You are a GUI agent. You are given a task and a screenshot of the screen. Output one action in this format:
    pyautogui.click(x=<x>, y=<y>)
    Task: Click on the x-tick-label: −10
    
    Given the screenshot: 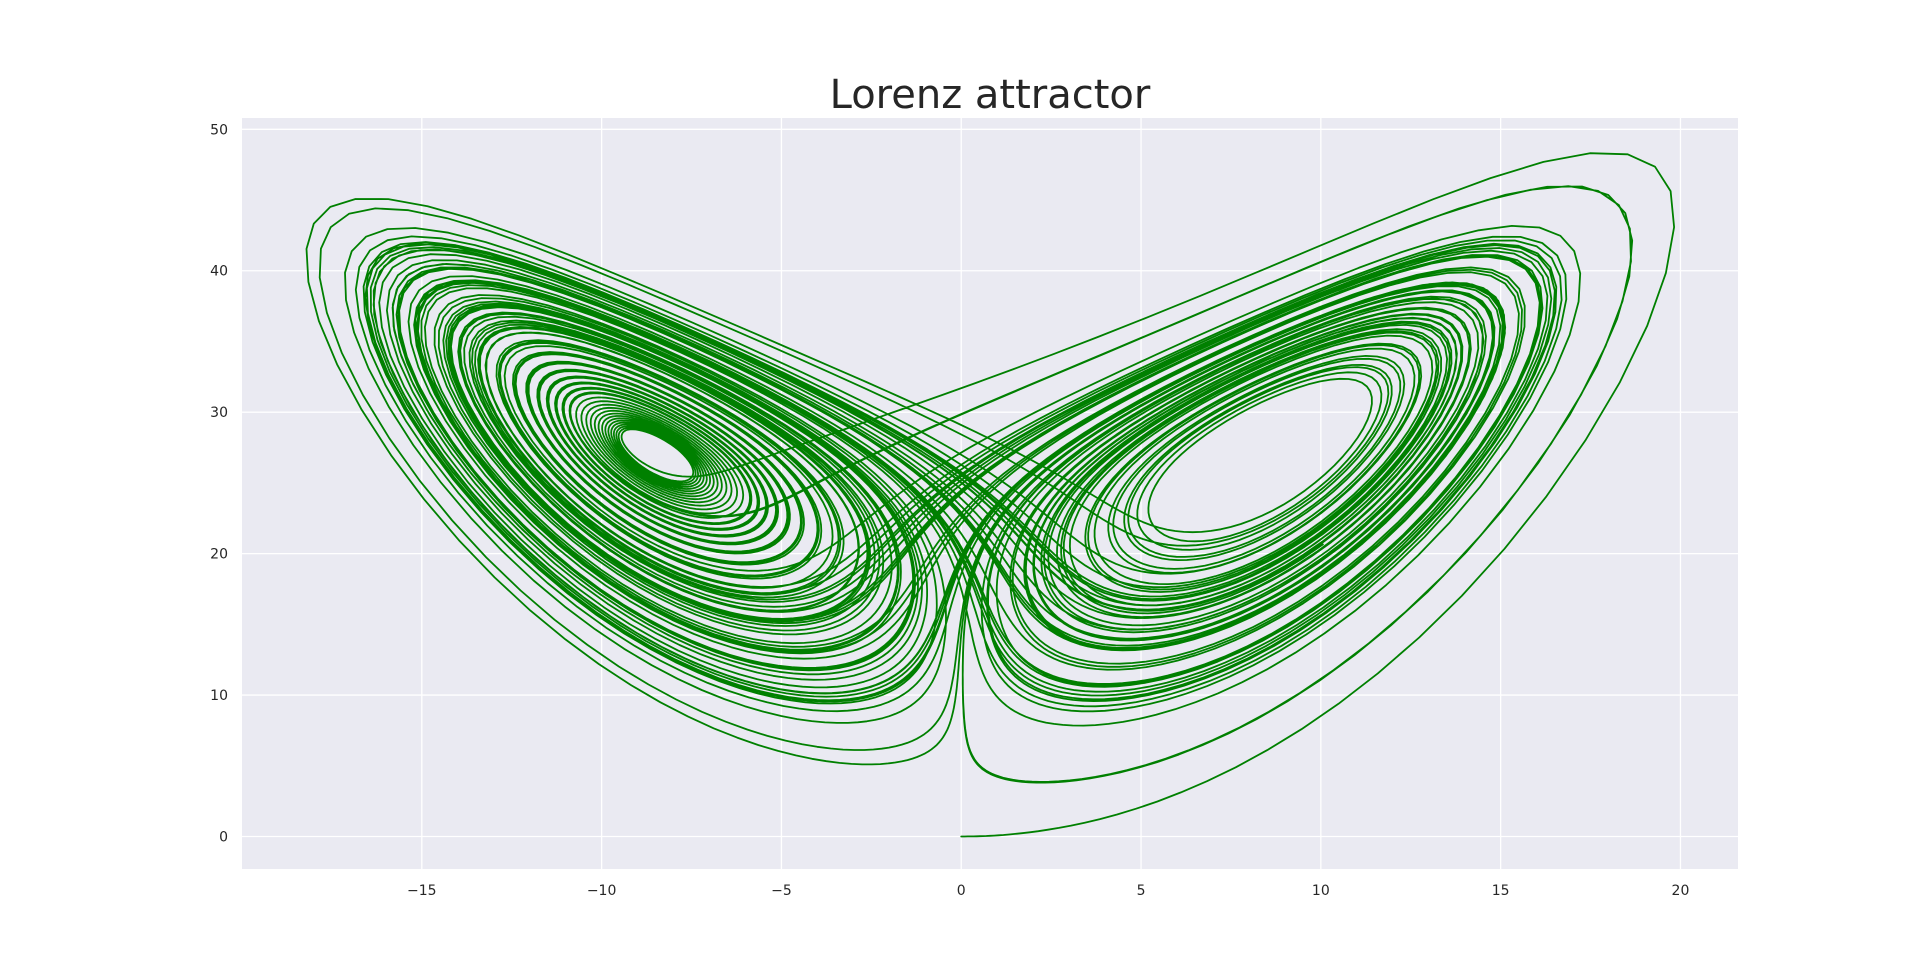 What is the action you would take?
    pyautogui.click(x=602, y=891)
    